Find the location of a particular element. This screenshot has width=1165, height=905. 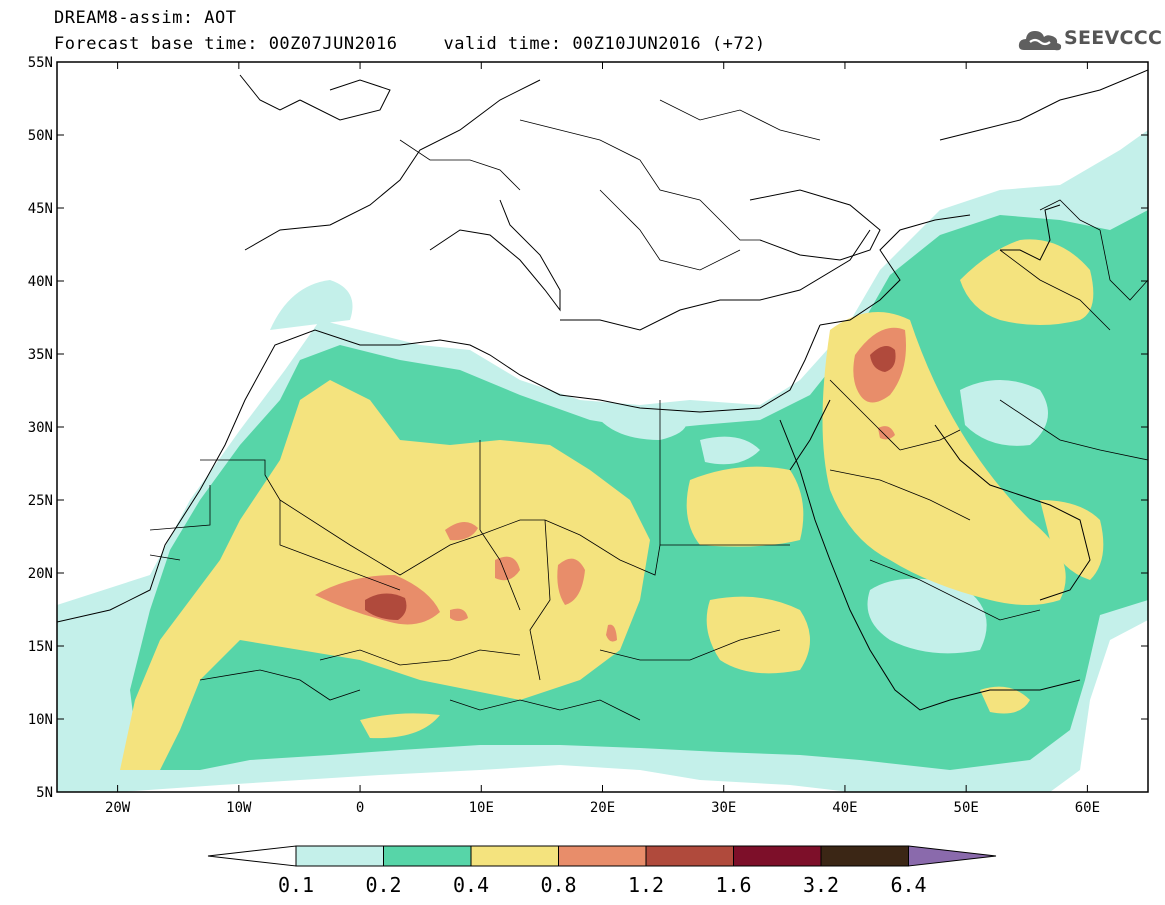

valid-time: valid time: 00Z10JUN2016 (+72) is located at coordinates (604, 44).